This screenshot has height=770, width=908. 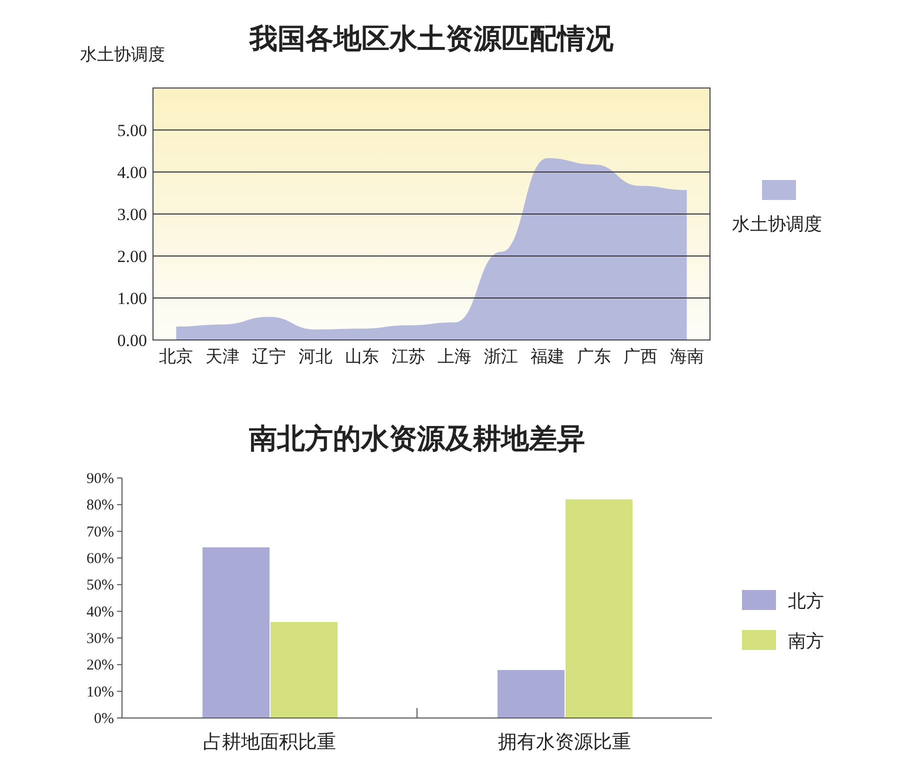 What do you see at coordinates (806, 601) in the screenshot?
I see `legend-label: 北方` at bounding box center [806, 601].